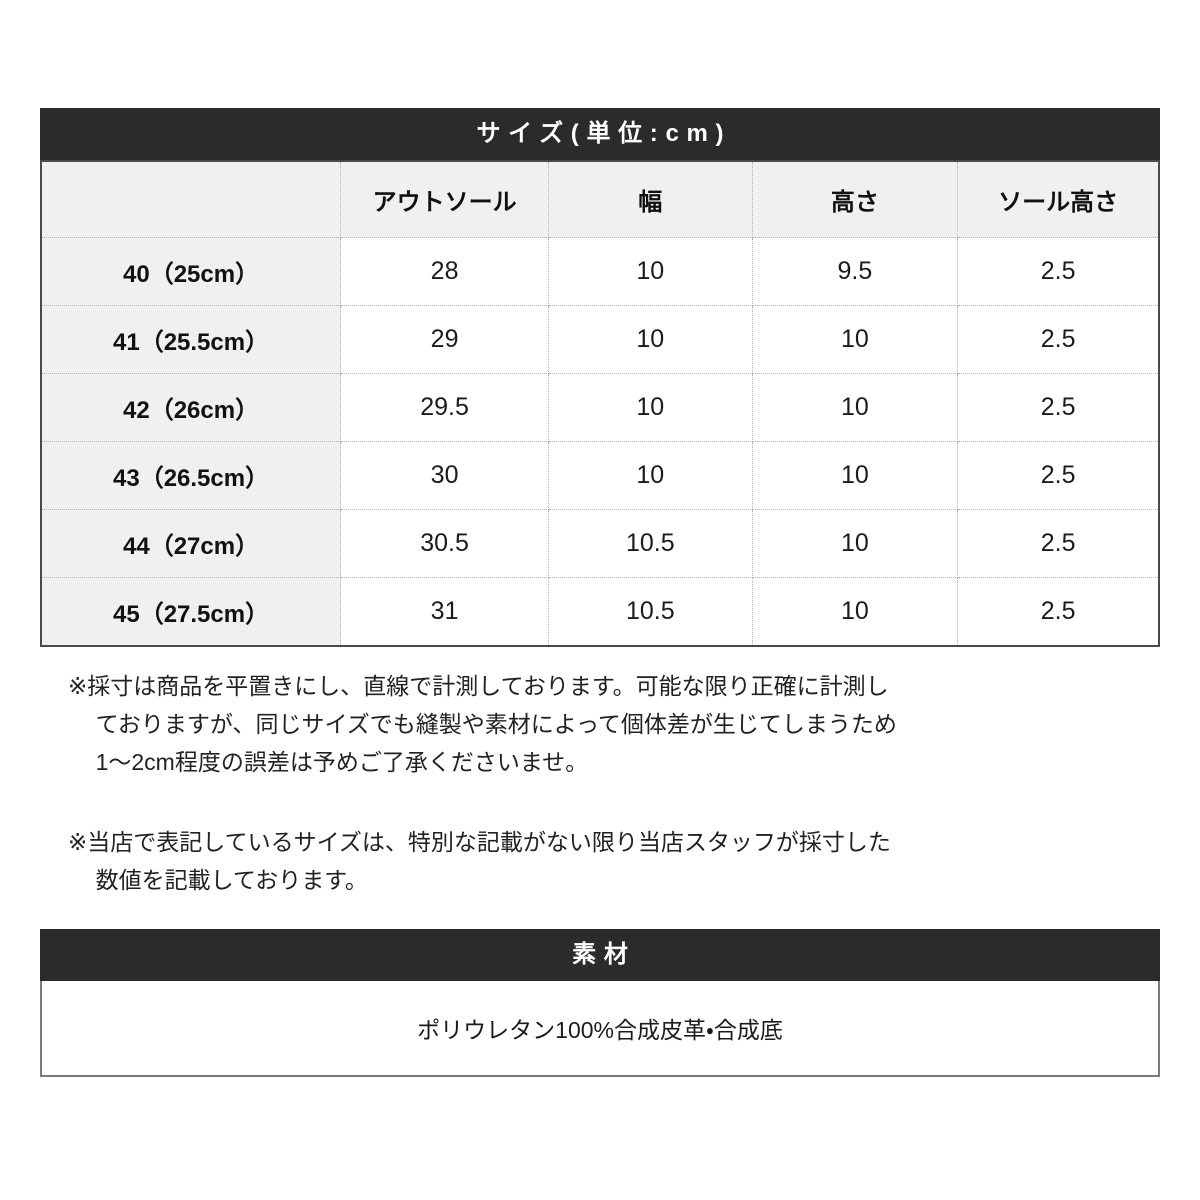 The image size is (1200, 1200). I want to click on corner-header-cell, so click(191, 199).